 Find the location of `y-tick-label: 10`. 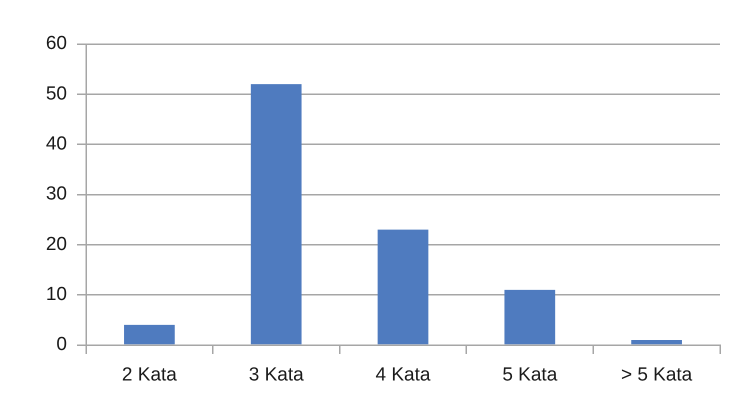

y-tick-label: 10 is located at coordinates (56, 295).